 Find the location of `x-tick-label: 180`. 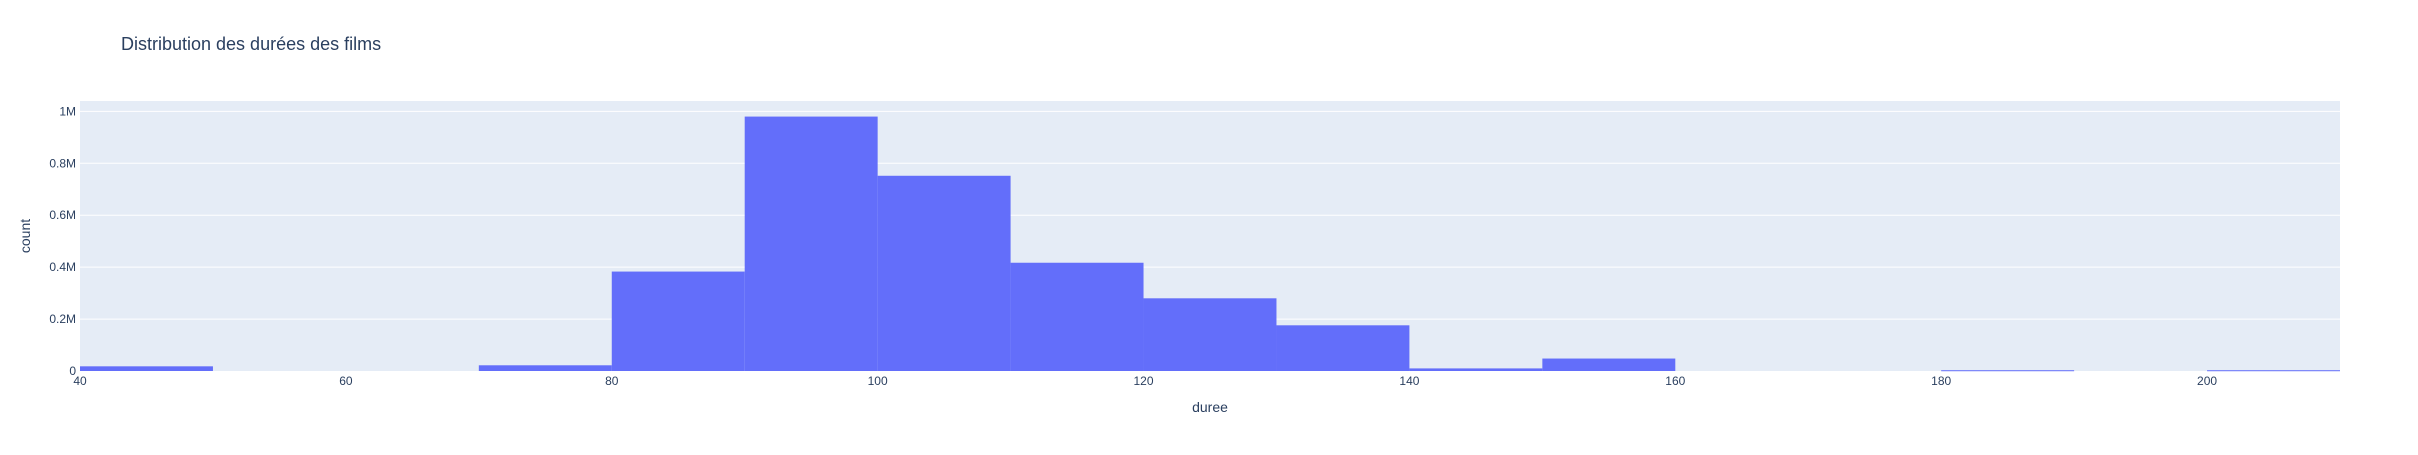

x-tick-label: 180 is located at coordinates (1941, 381).